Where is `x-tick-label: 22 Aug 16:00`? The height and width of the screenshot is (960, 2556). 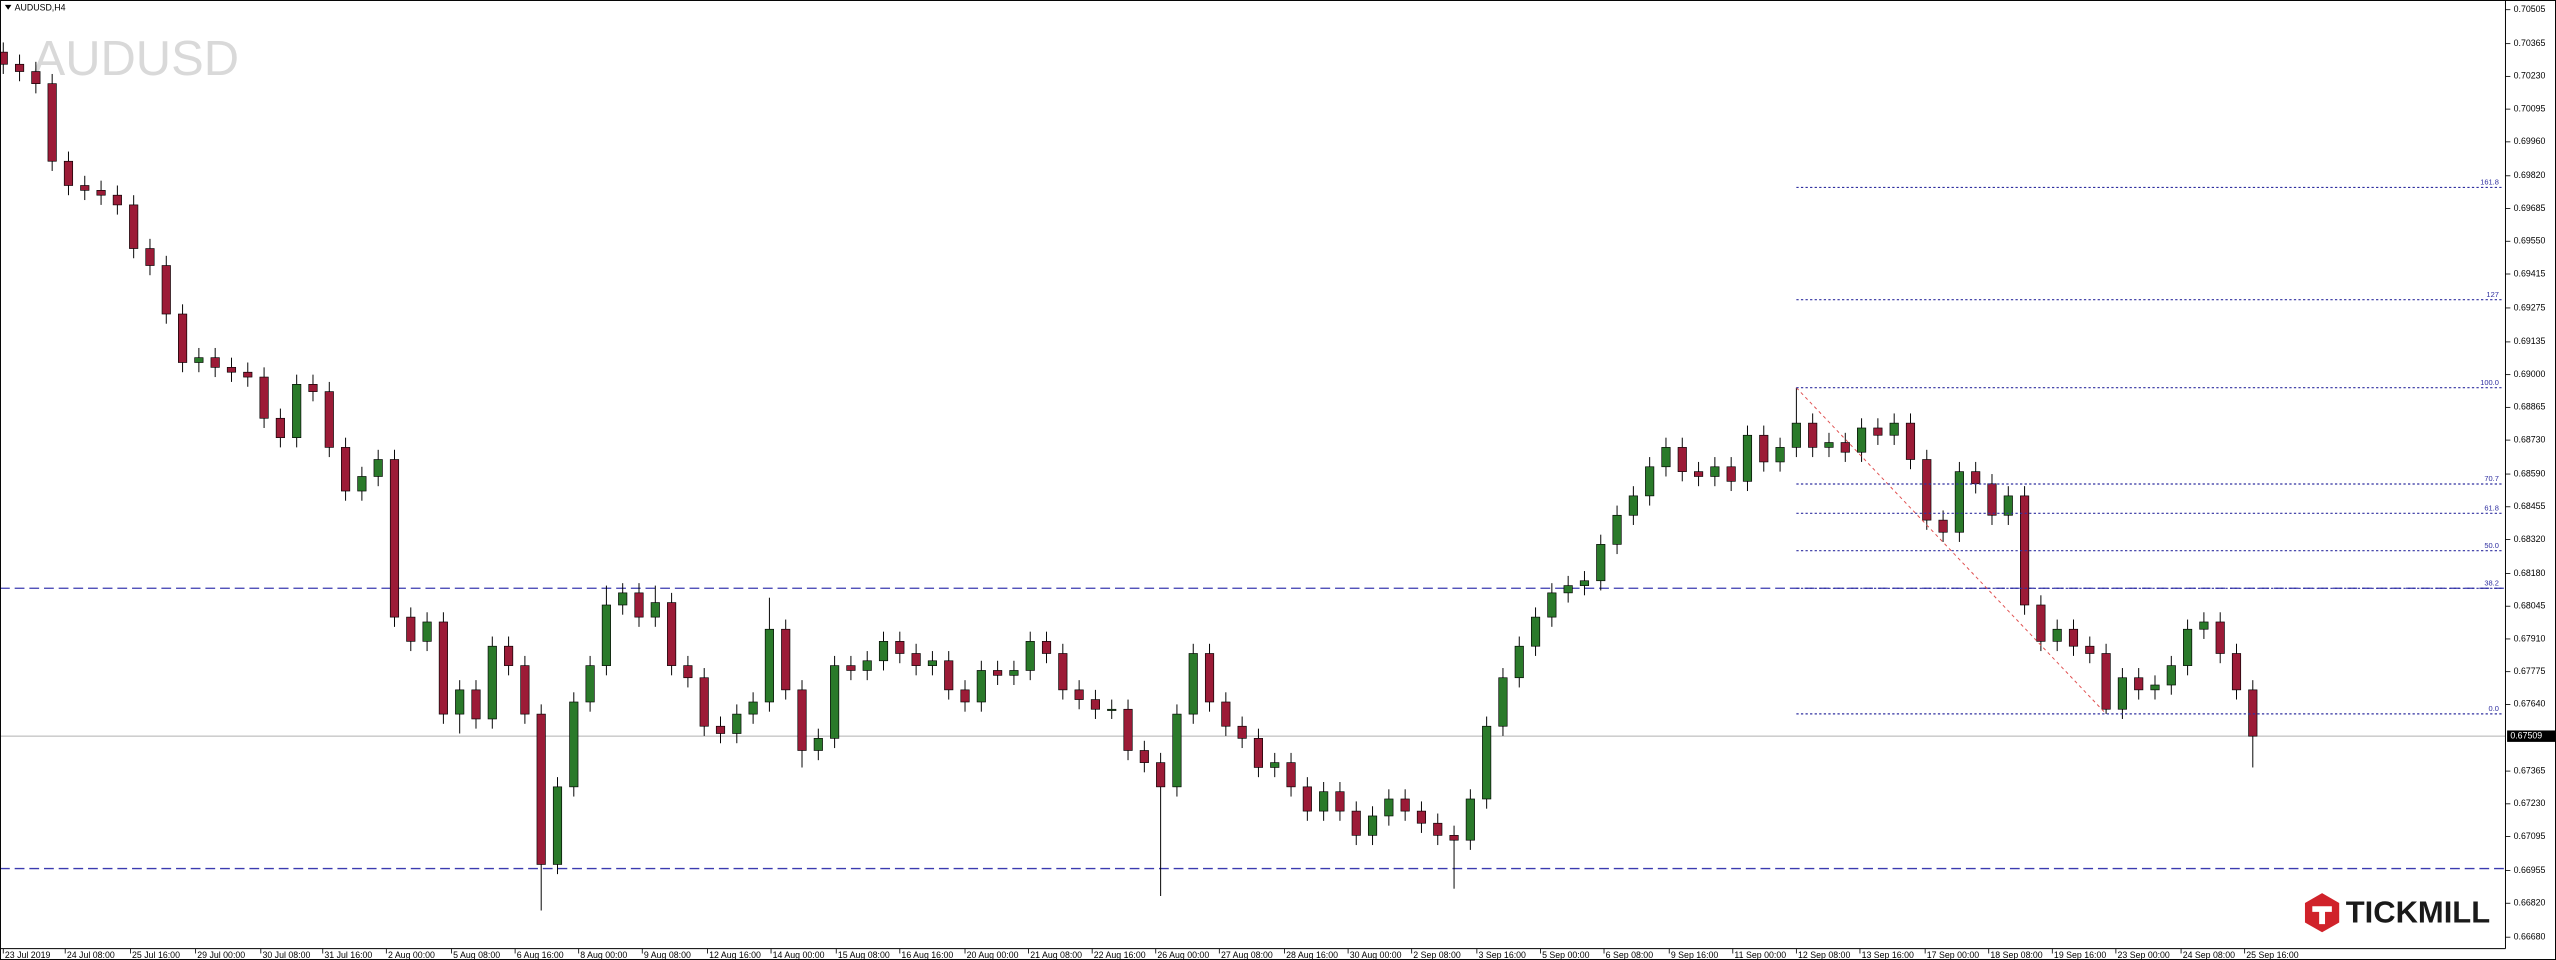 x-tick-label: 22 Aug 16:00 is located at coordinates (1120, 955).